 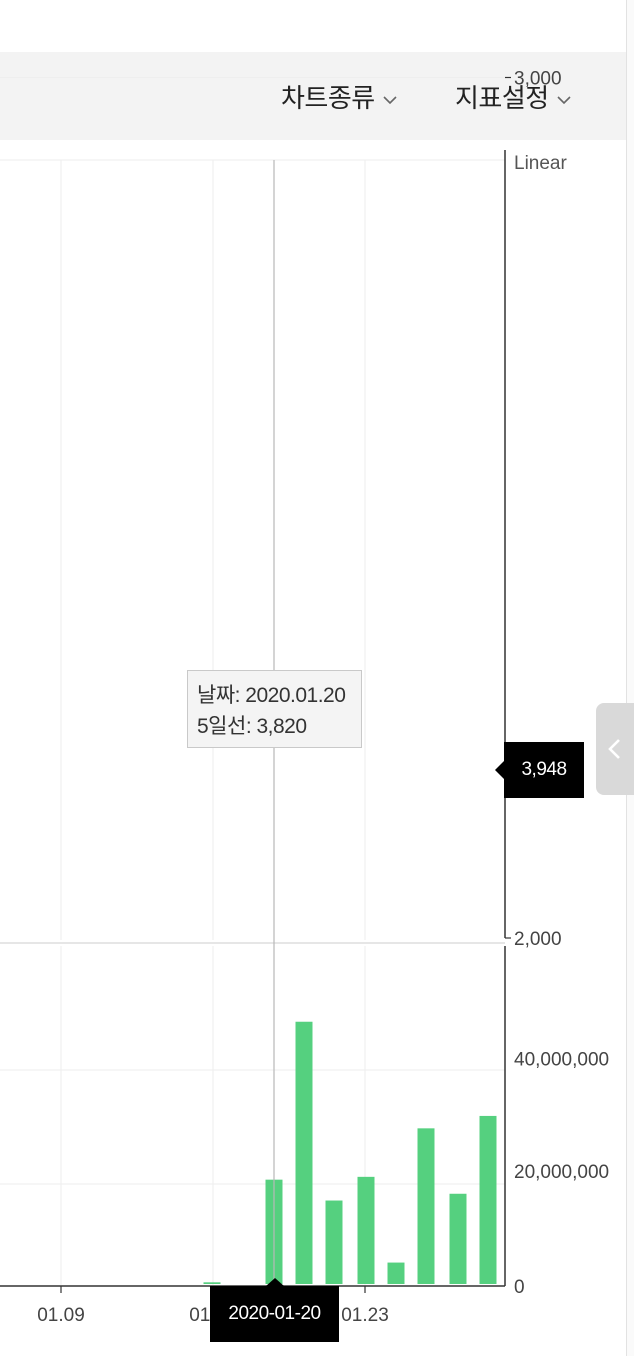 I want to click on chevron-left-icon, so click(x=614, y=749).